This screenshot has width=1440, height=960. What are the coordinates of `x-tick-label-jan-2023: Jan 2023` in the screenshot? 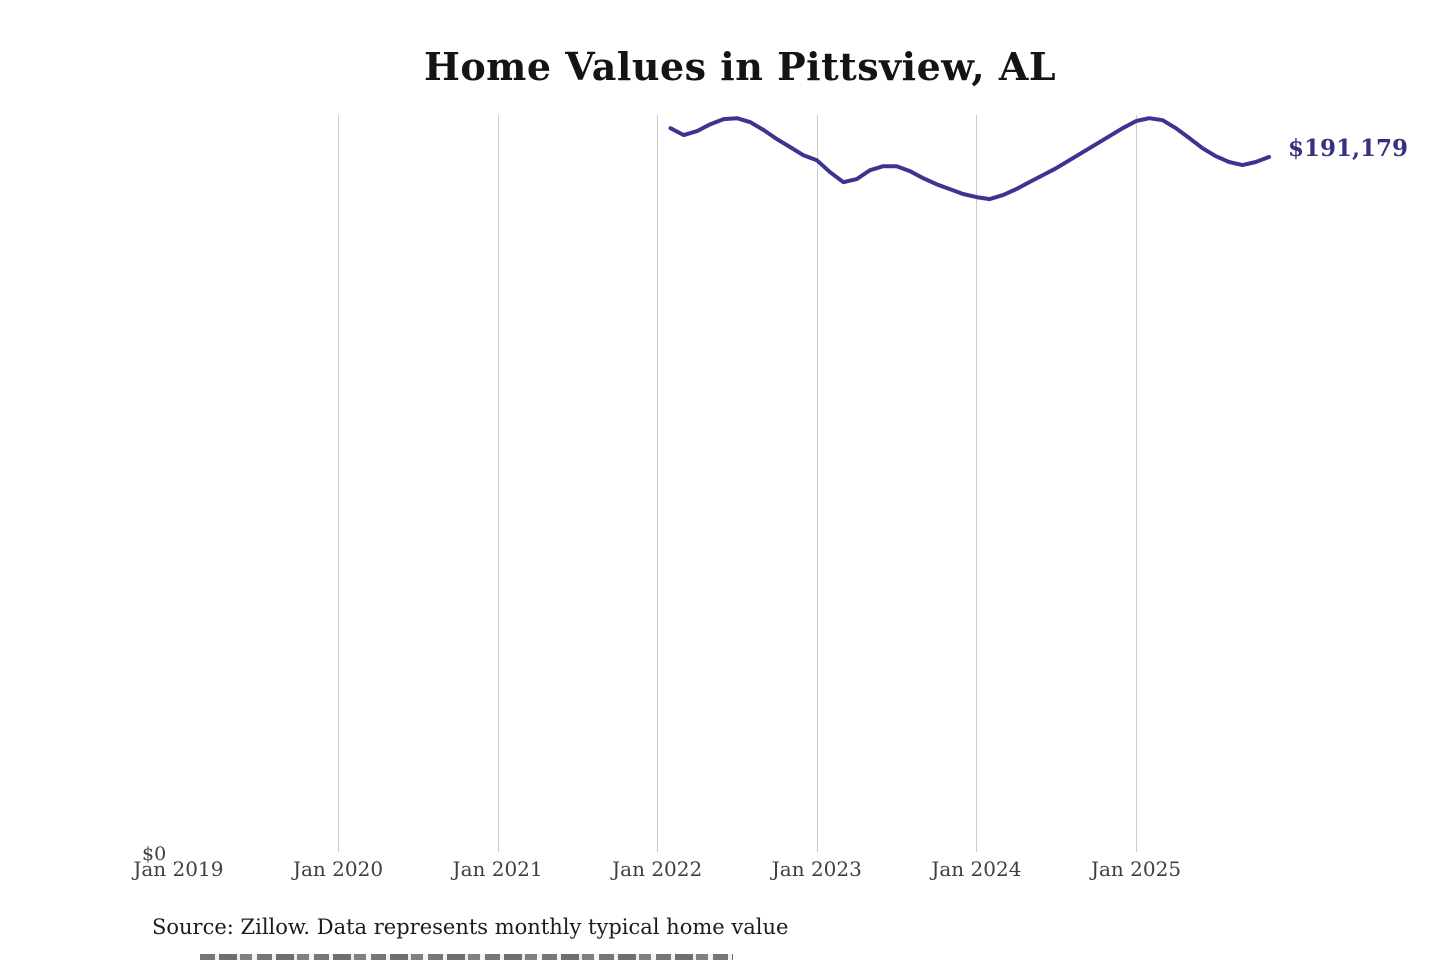 It's located at (816, 869).